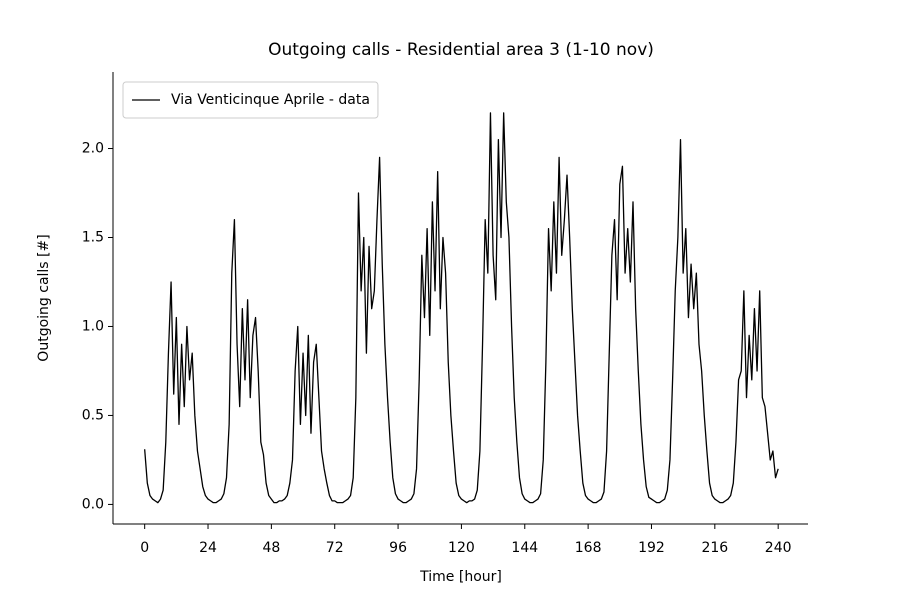  What do you see at coordinates (208, 548) in the screenshot?
I see `x-tick-label: 24` at bounding box center [208, 548].